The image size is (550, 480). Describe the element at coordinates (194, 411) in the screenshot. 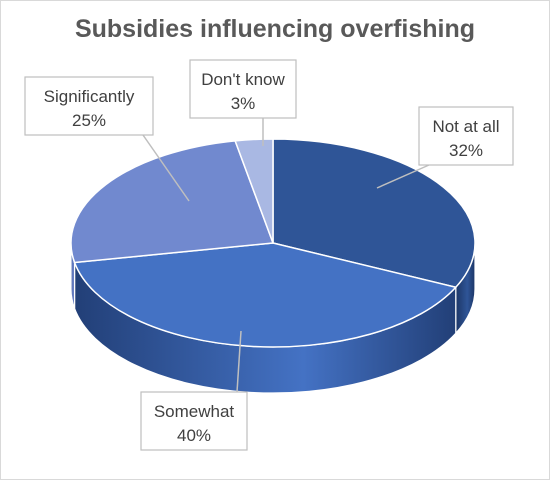

I see `slice-label: Somewhat` at that location.